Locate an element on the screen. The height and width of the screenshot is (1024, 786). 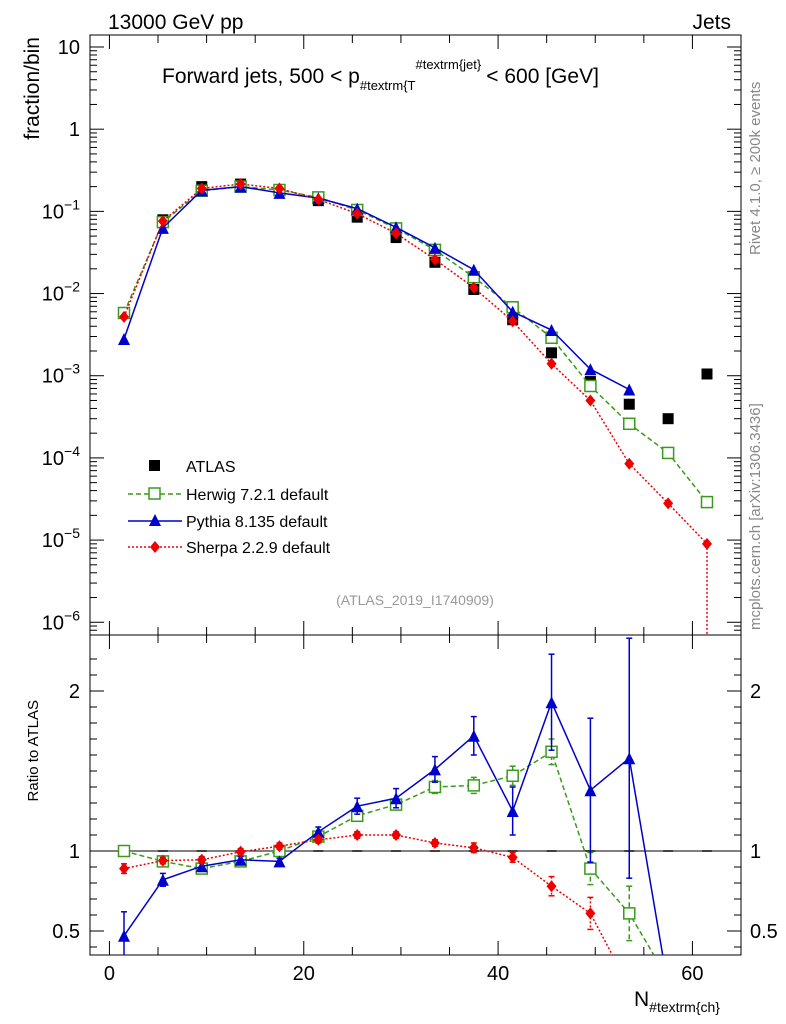
y-tick-label: 10⁻⁴ is located at coordinates (61, 456).